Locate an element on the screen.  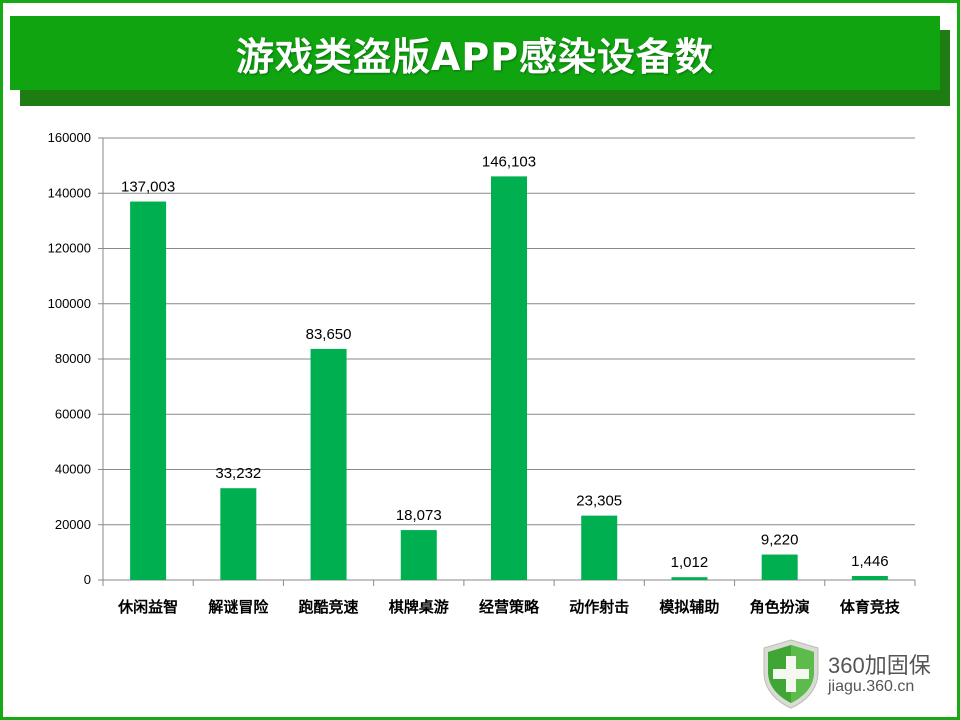
y-tick-label: 20000 is located at coordinates (73, 524).